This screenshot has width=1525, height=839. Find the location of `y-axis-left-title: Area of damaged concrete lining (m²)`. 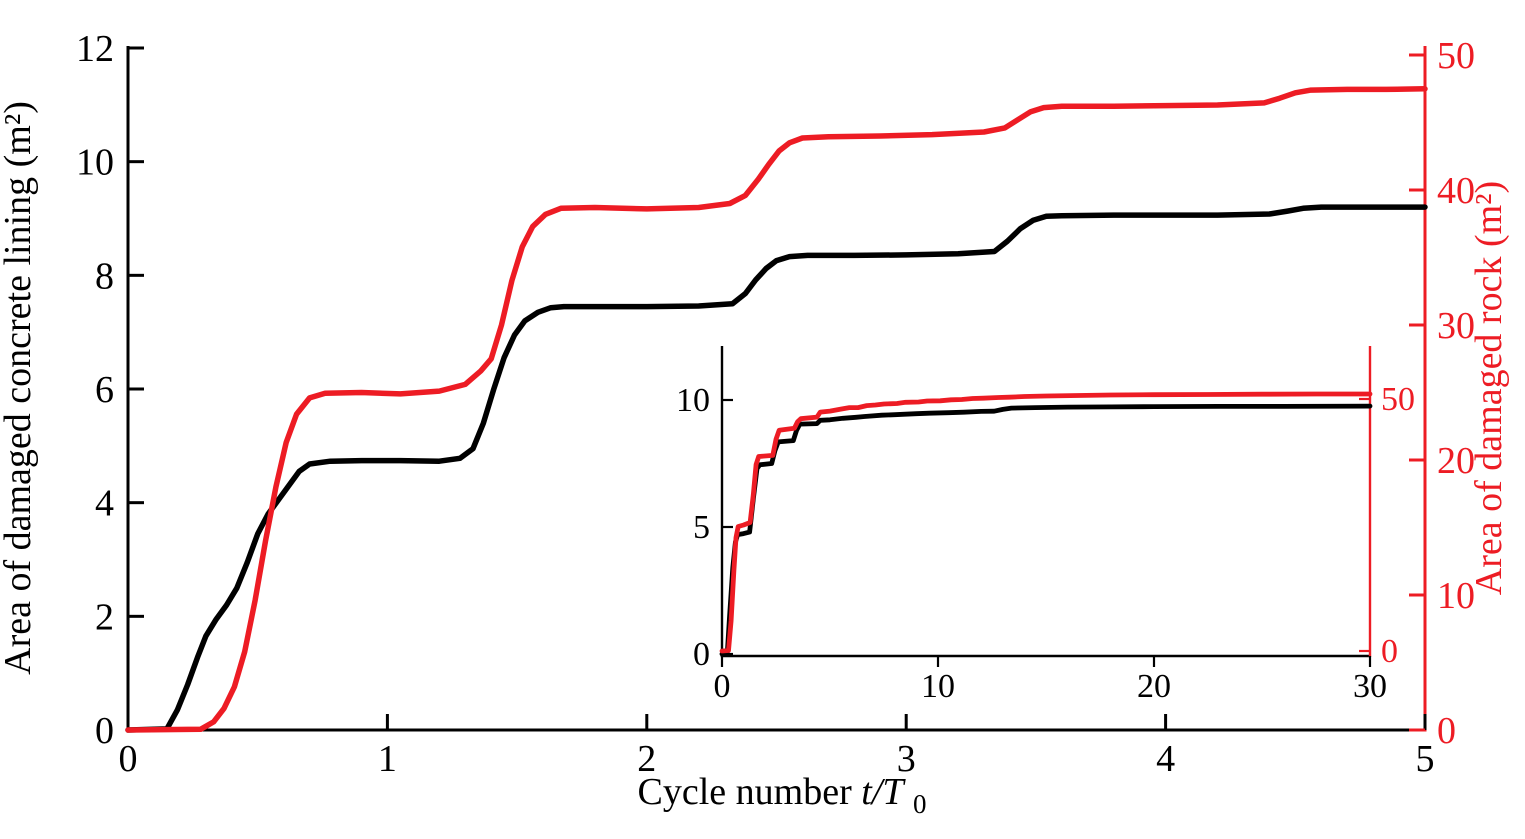

y-axis-left-title: Area of damaged concrete lining (m²) is located at coordinates (19, 388).